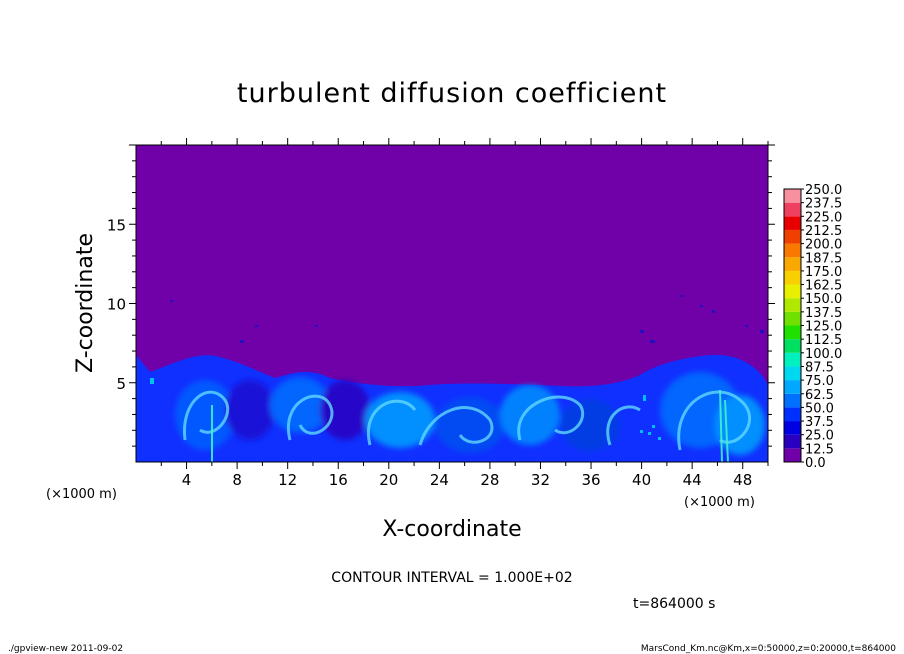  Describe the element at coordinates (819, 408) in the screenshot. I see `colorbar-level-label: 50.0` at that location.